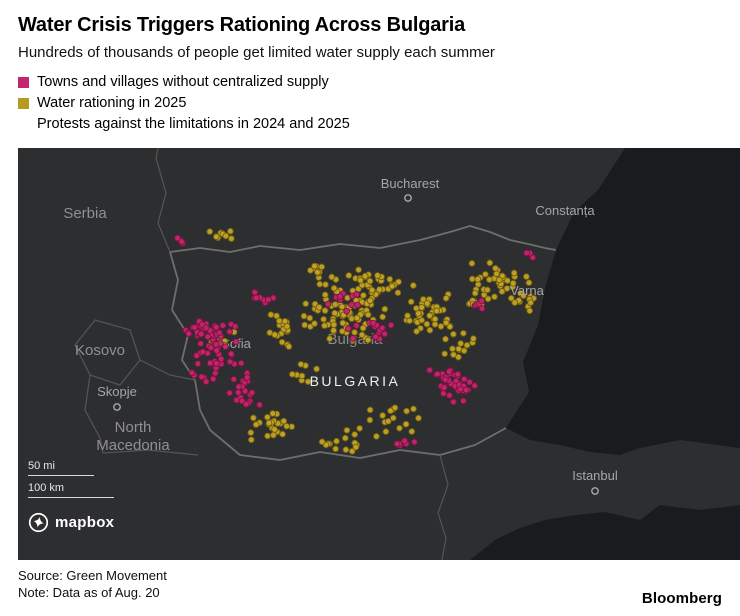  I want to click on mapbox-logo: mapbox, so click(71, 522).